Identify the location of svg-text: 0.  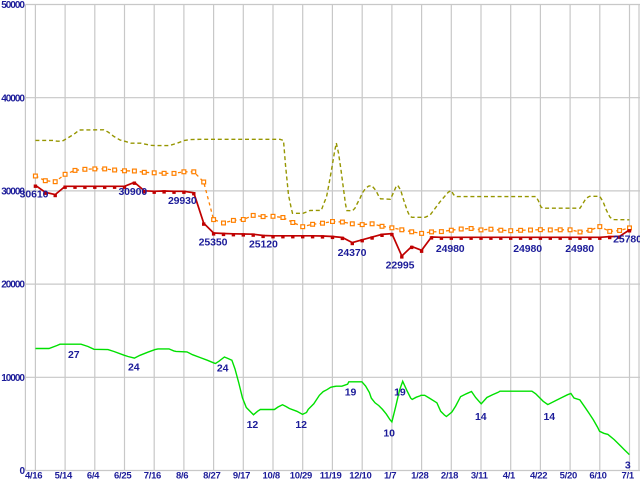
(22, 471).